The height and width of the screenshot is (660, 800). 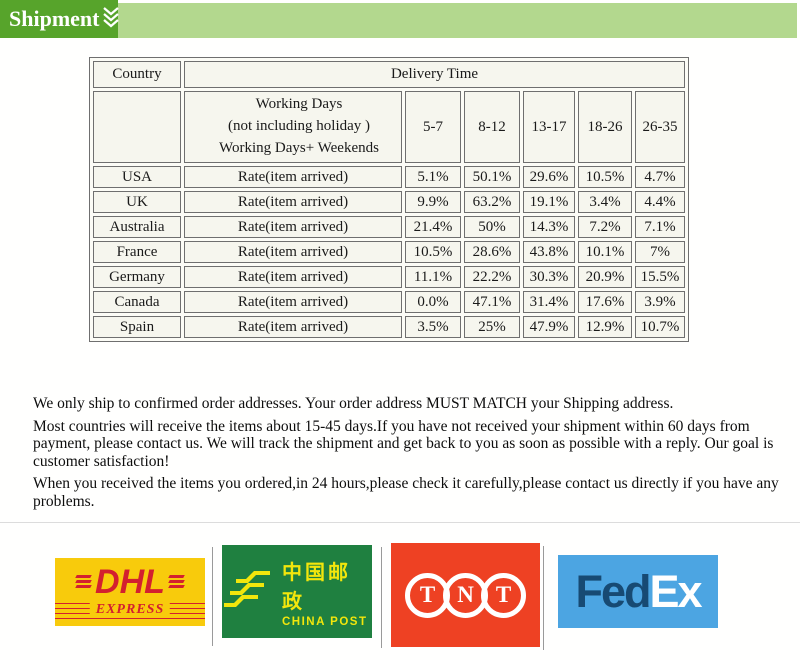 What do you see at coordinates (433, 277) in the screenshot?
I see `rate-value-cell: 11.1%` at bounding box center [433, 277].